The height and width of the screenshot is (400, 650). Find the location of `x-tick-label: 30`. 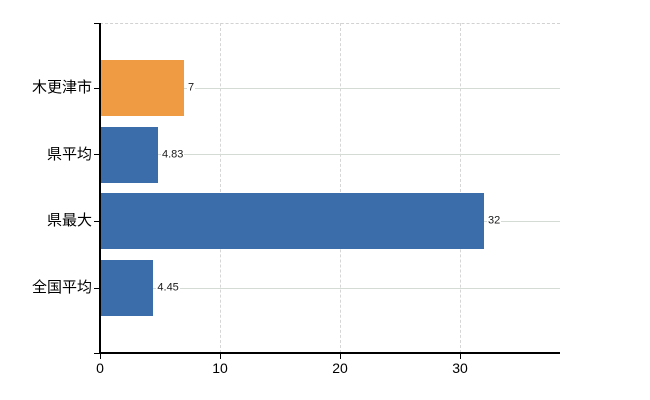

x-tick-label: 30 is located at coordinates (460, 368).